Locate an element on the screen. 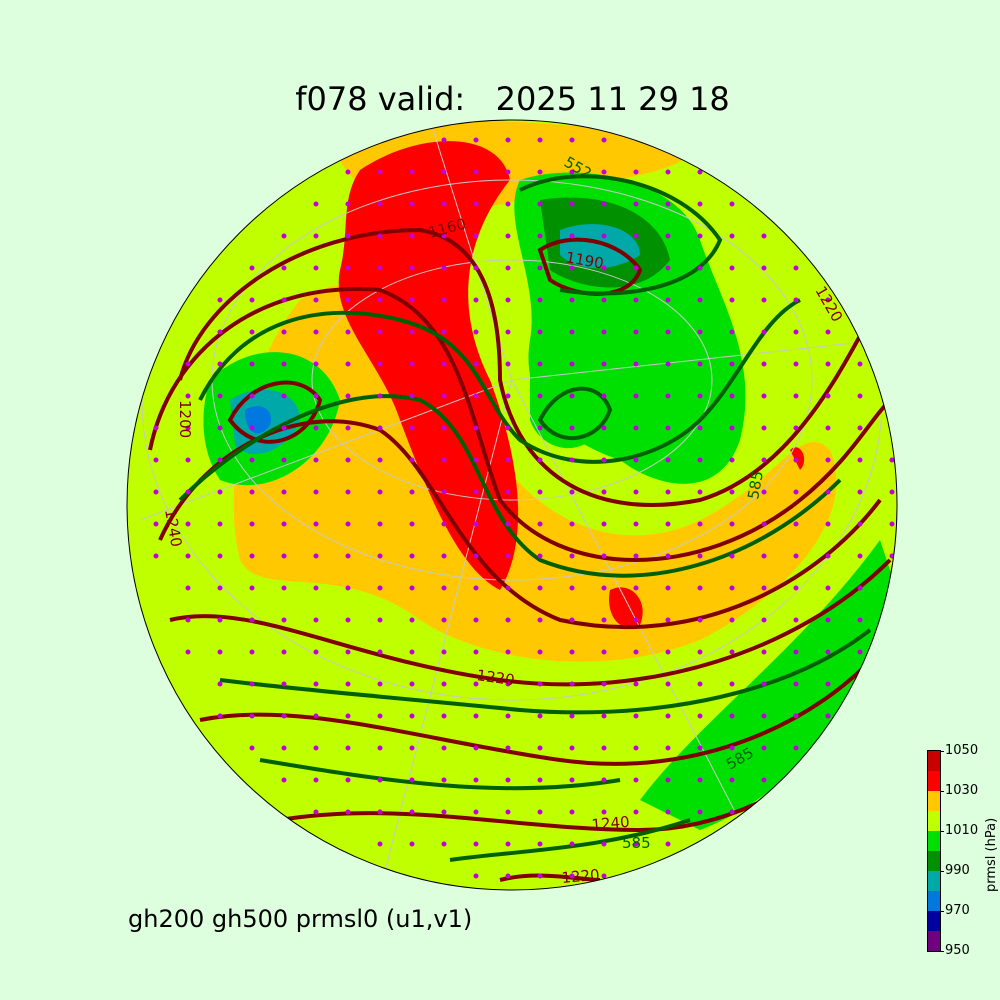  colorbar-tick-label: 1010 is located at coordinates (962, 830).